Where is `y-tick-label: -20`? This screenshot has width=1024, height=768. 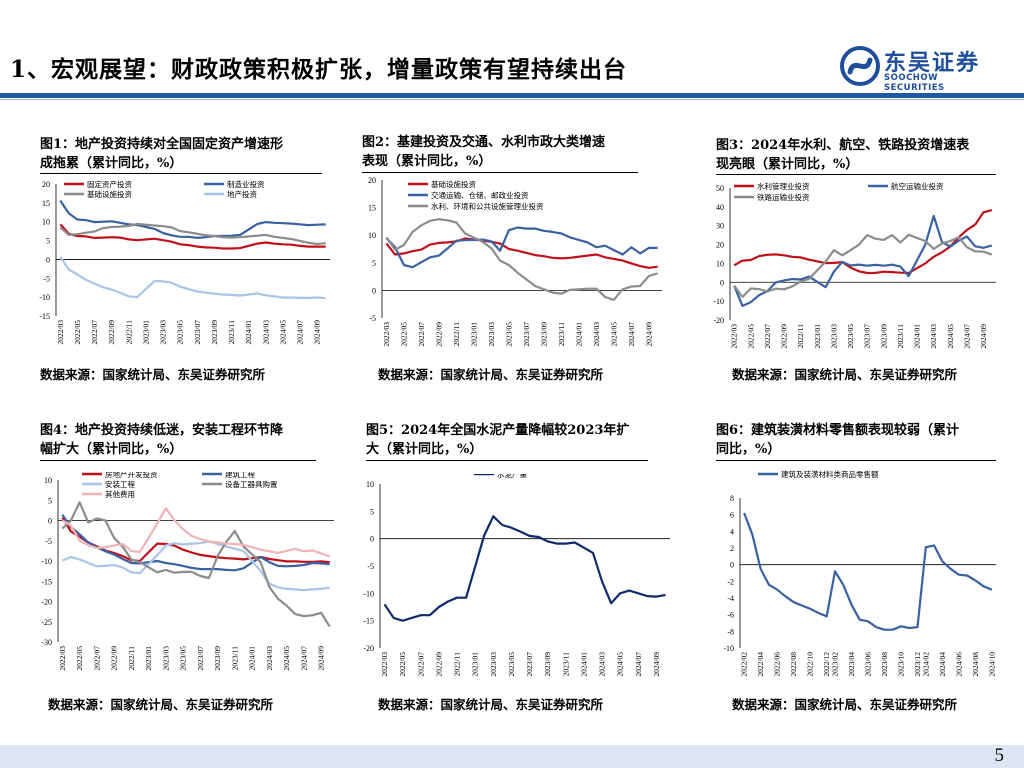 y-tick-label: -20 is located at coordinates (368, 648).